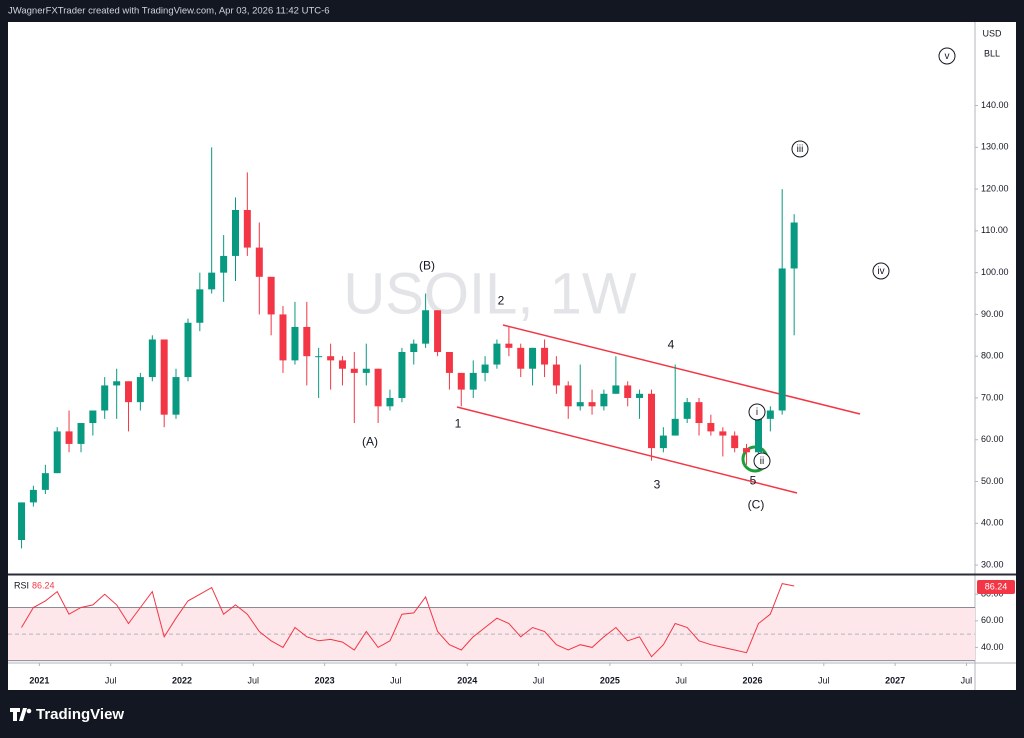  I want to click on rsi-tick-label: 60.00, so click(992, 620).